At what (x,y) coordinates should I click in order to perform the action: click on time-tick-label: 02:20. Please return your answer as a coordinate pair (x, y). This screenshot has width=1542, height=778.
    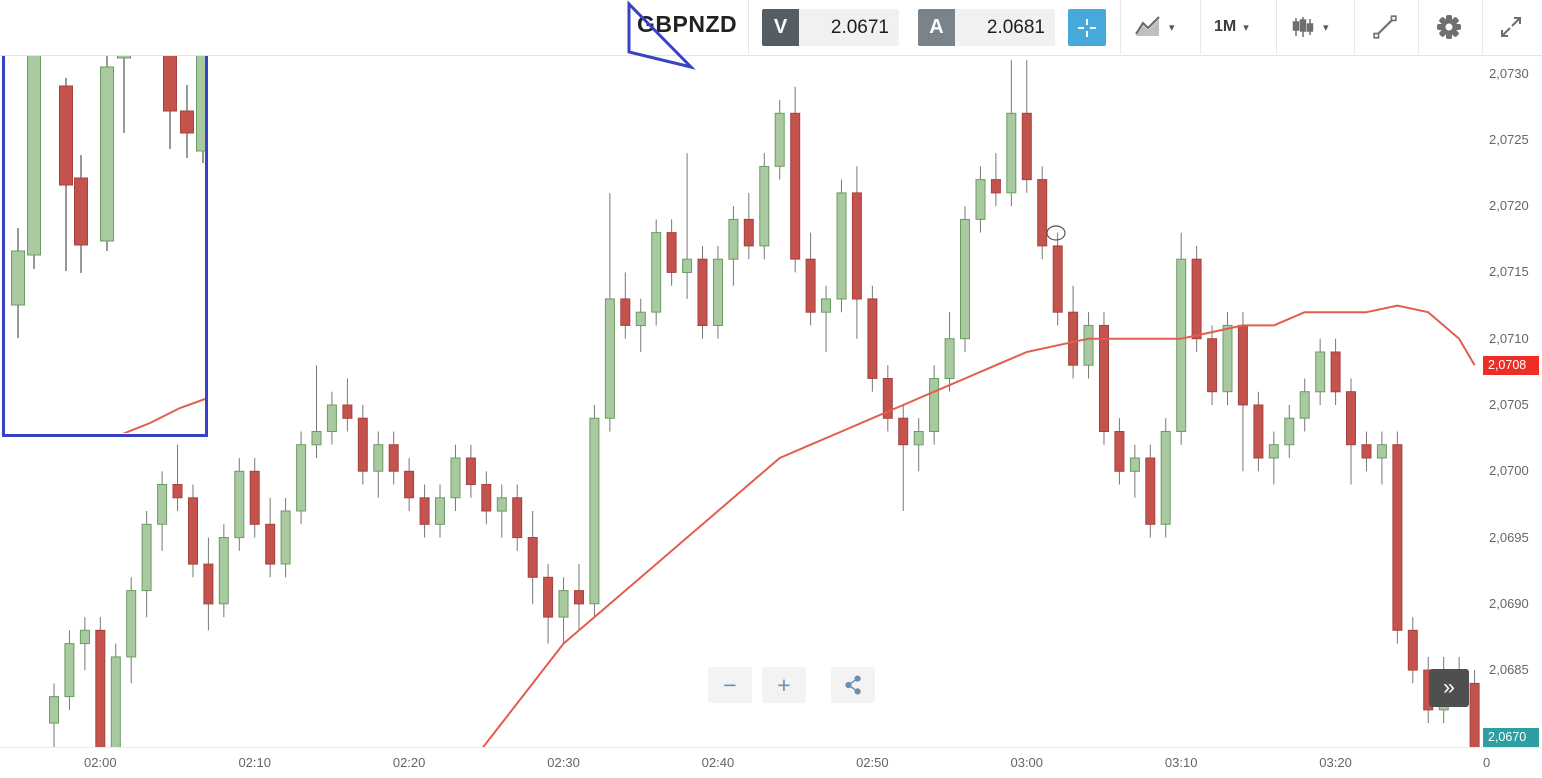
    Looking at the image, I should click on (409, 762).